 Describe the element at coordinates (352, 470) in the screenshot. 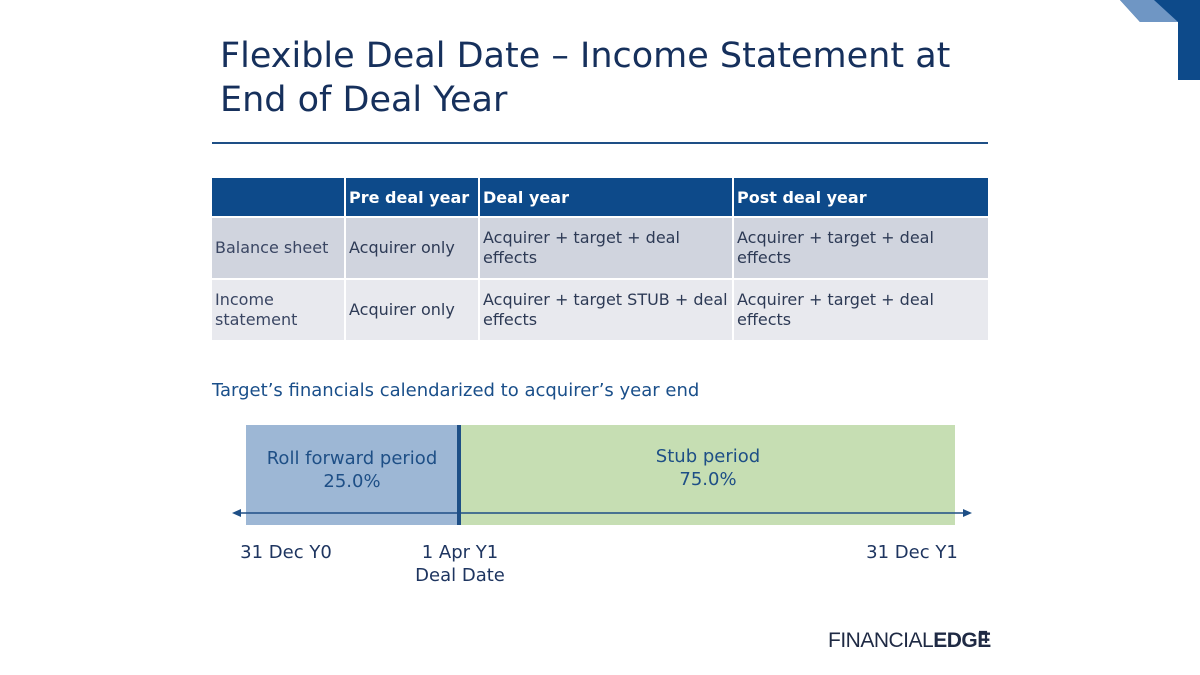

I see `roll-forward-period-label: Roll forward period 25.0%` at that location.